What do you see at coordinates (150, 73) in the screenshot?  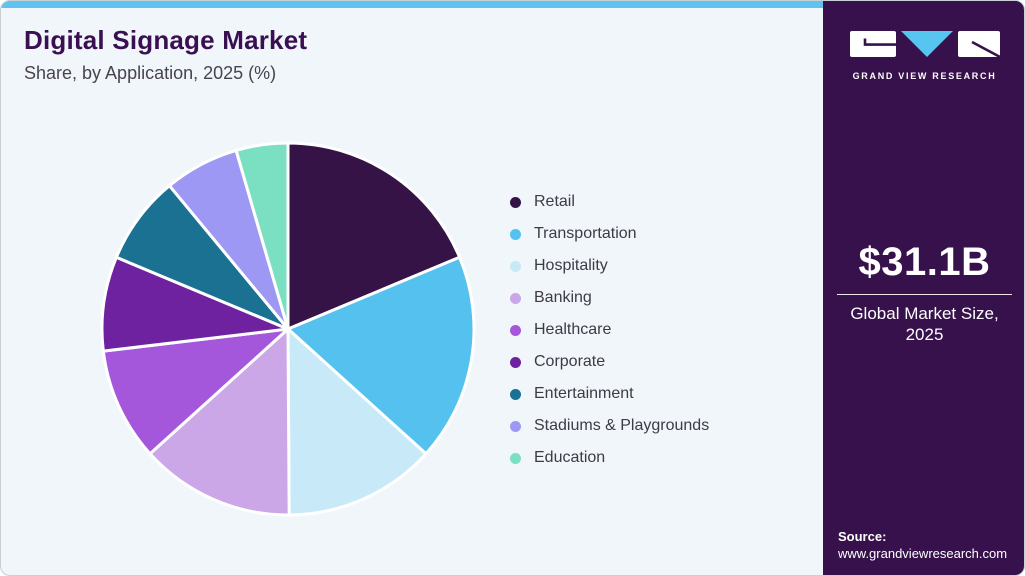 I see `page-subtitle: Share, by Application, 2025 (%)` at bounding box center [150, 73].